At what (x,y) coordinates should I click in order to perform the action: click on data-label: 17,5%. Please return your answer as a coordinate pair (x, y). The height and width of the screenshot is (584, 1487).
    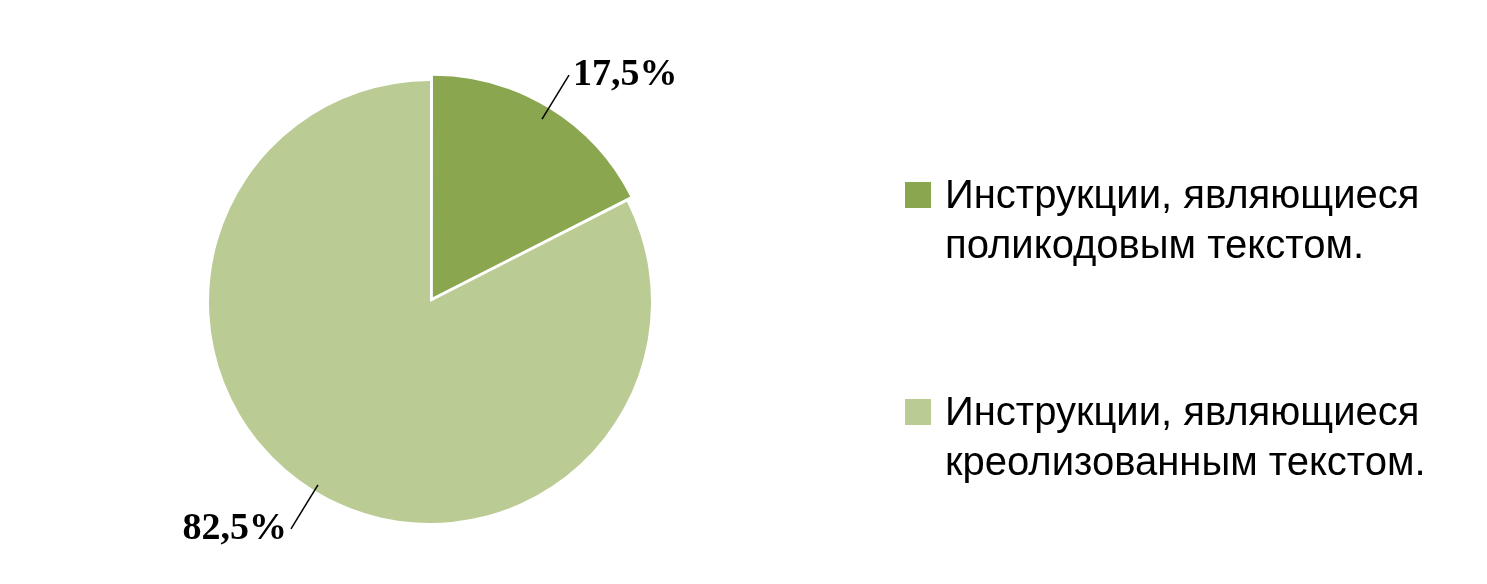
    Looking at the image, I should click on (625, 72).